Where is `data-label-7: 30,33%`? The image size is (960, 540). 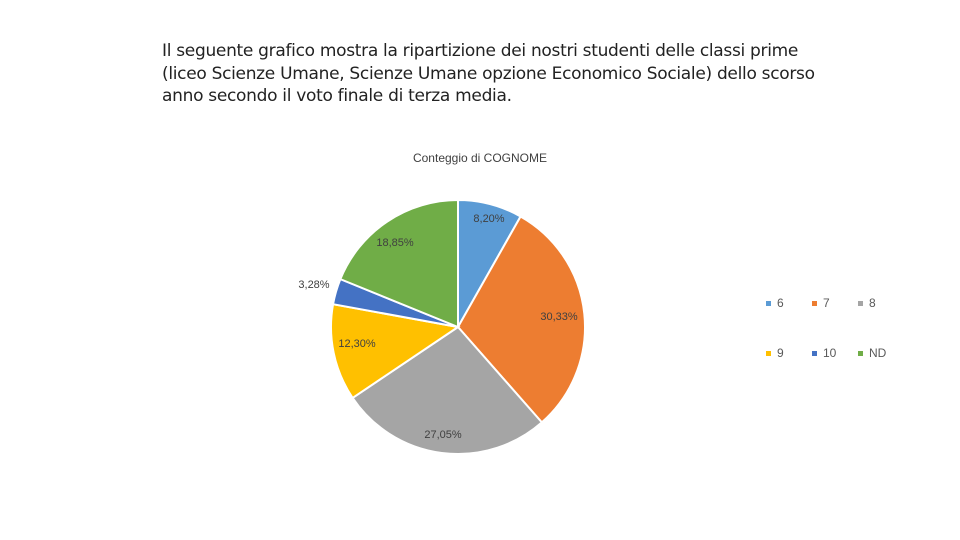 data-label-7: 30,33% is located at coordinates (559, 317).